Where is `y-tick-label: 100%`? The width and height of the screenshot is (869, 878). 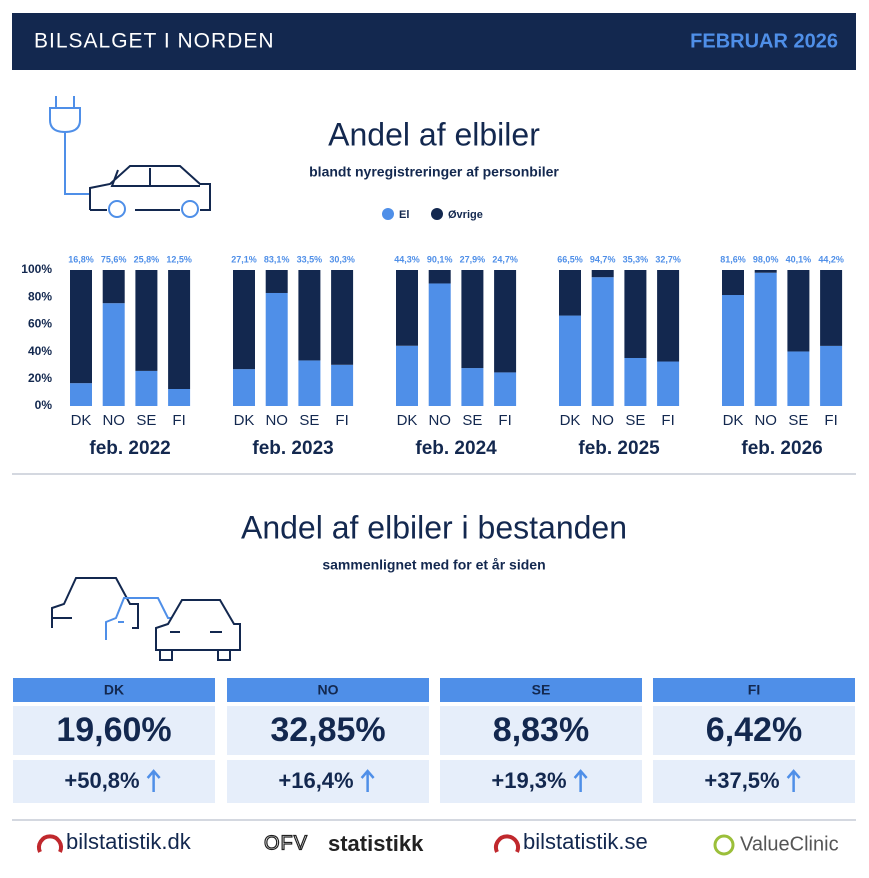
y-tick-label: 100% is located at coordinates (36, 269).